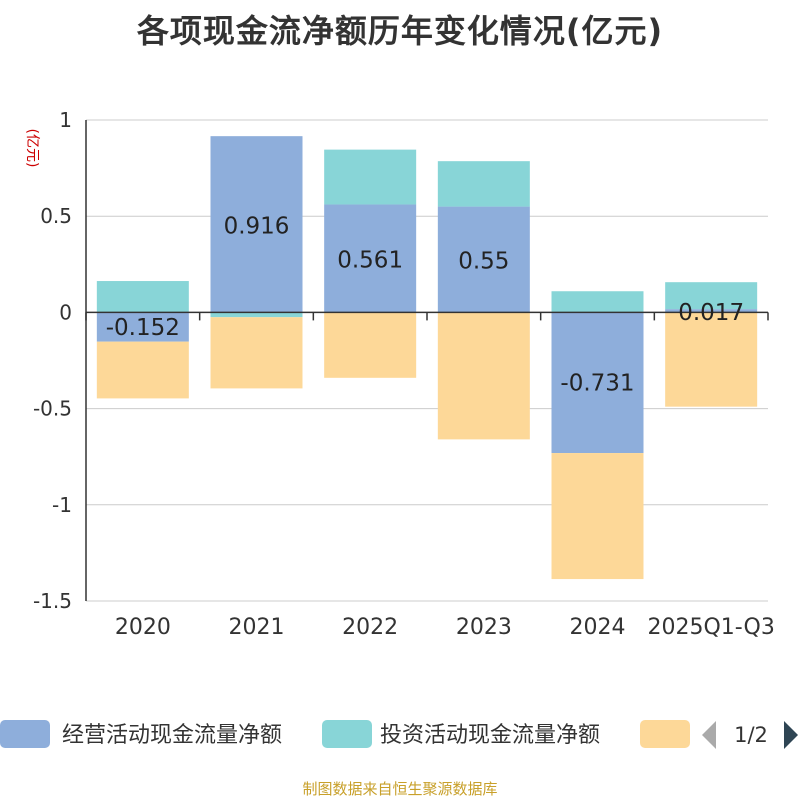  I want to click on x-tick-label: 2022, so click(370, 627).